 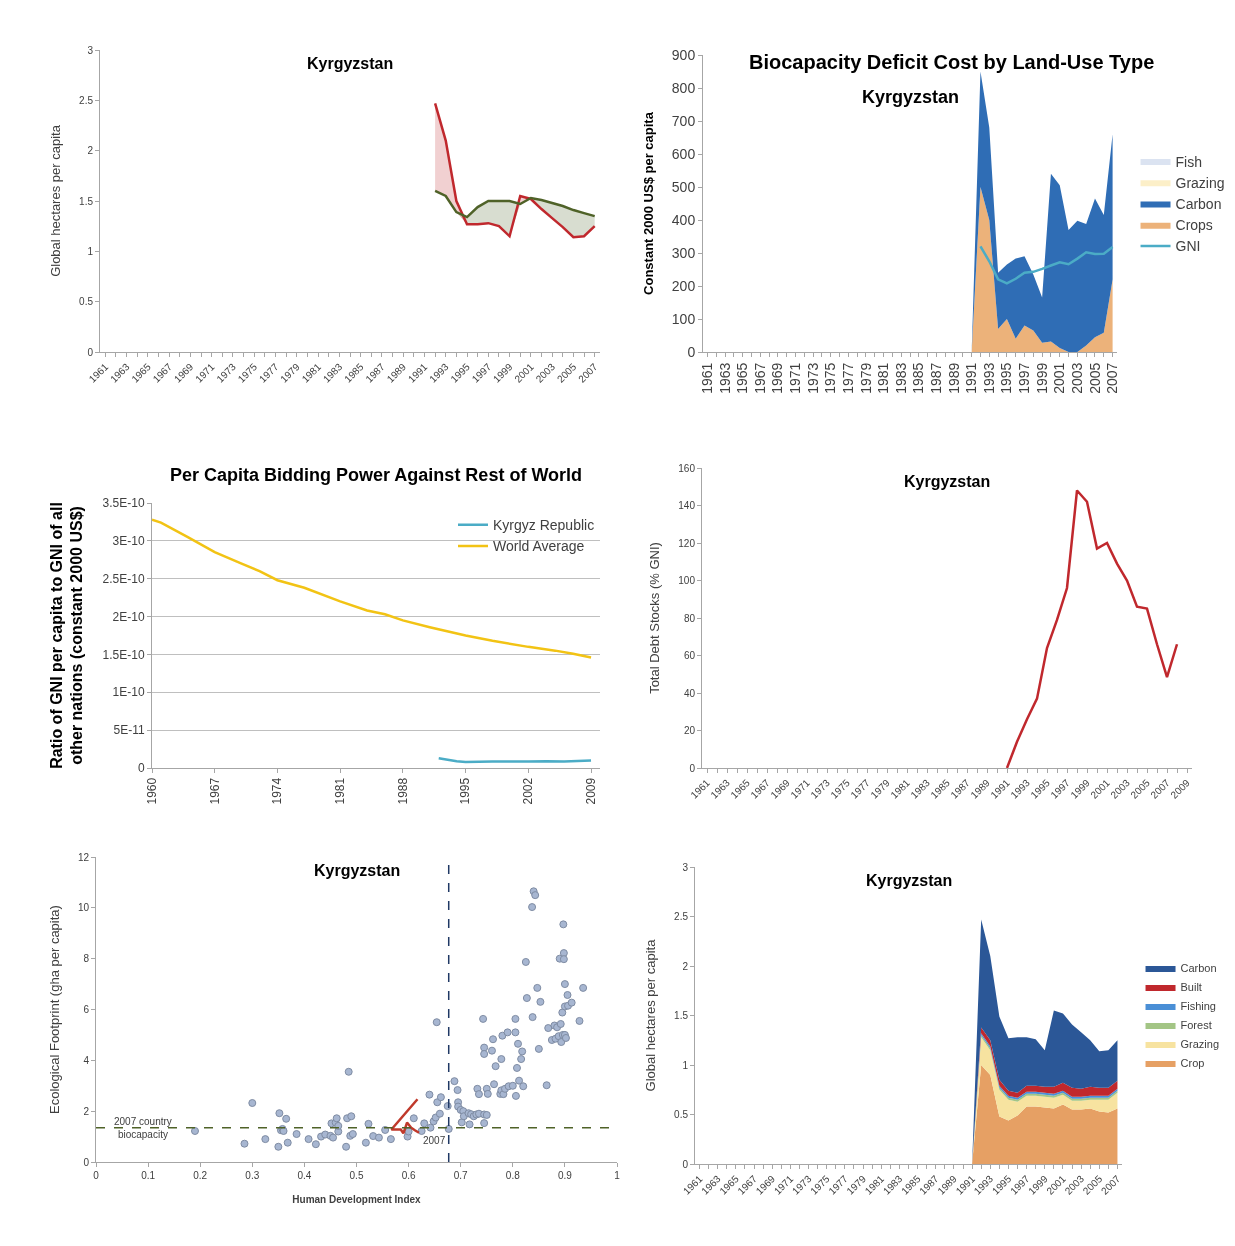 I want to click on y-tick-label: 2.5E-10, so click(x=123, y=578).